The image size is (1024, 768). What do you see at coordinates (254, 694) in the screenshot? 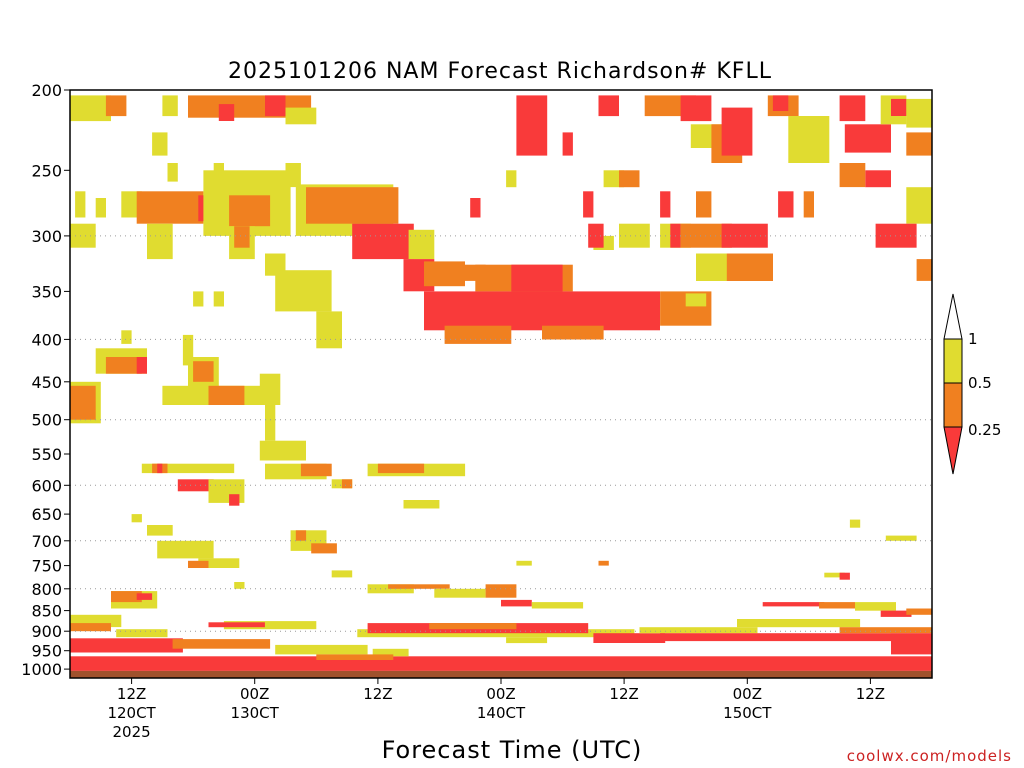
I see `x-tick-label-1-0: 00Z` at bounding box center [254, 694].